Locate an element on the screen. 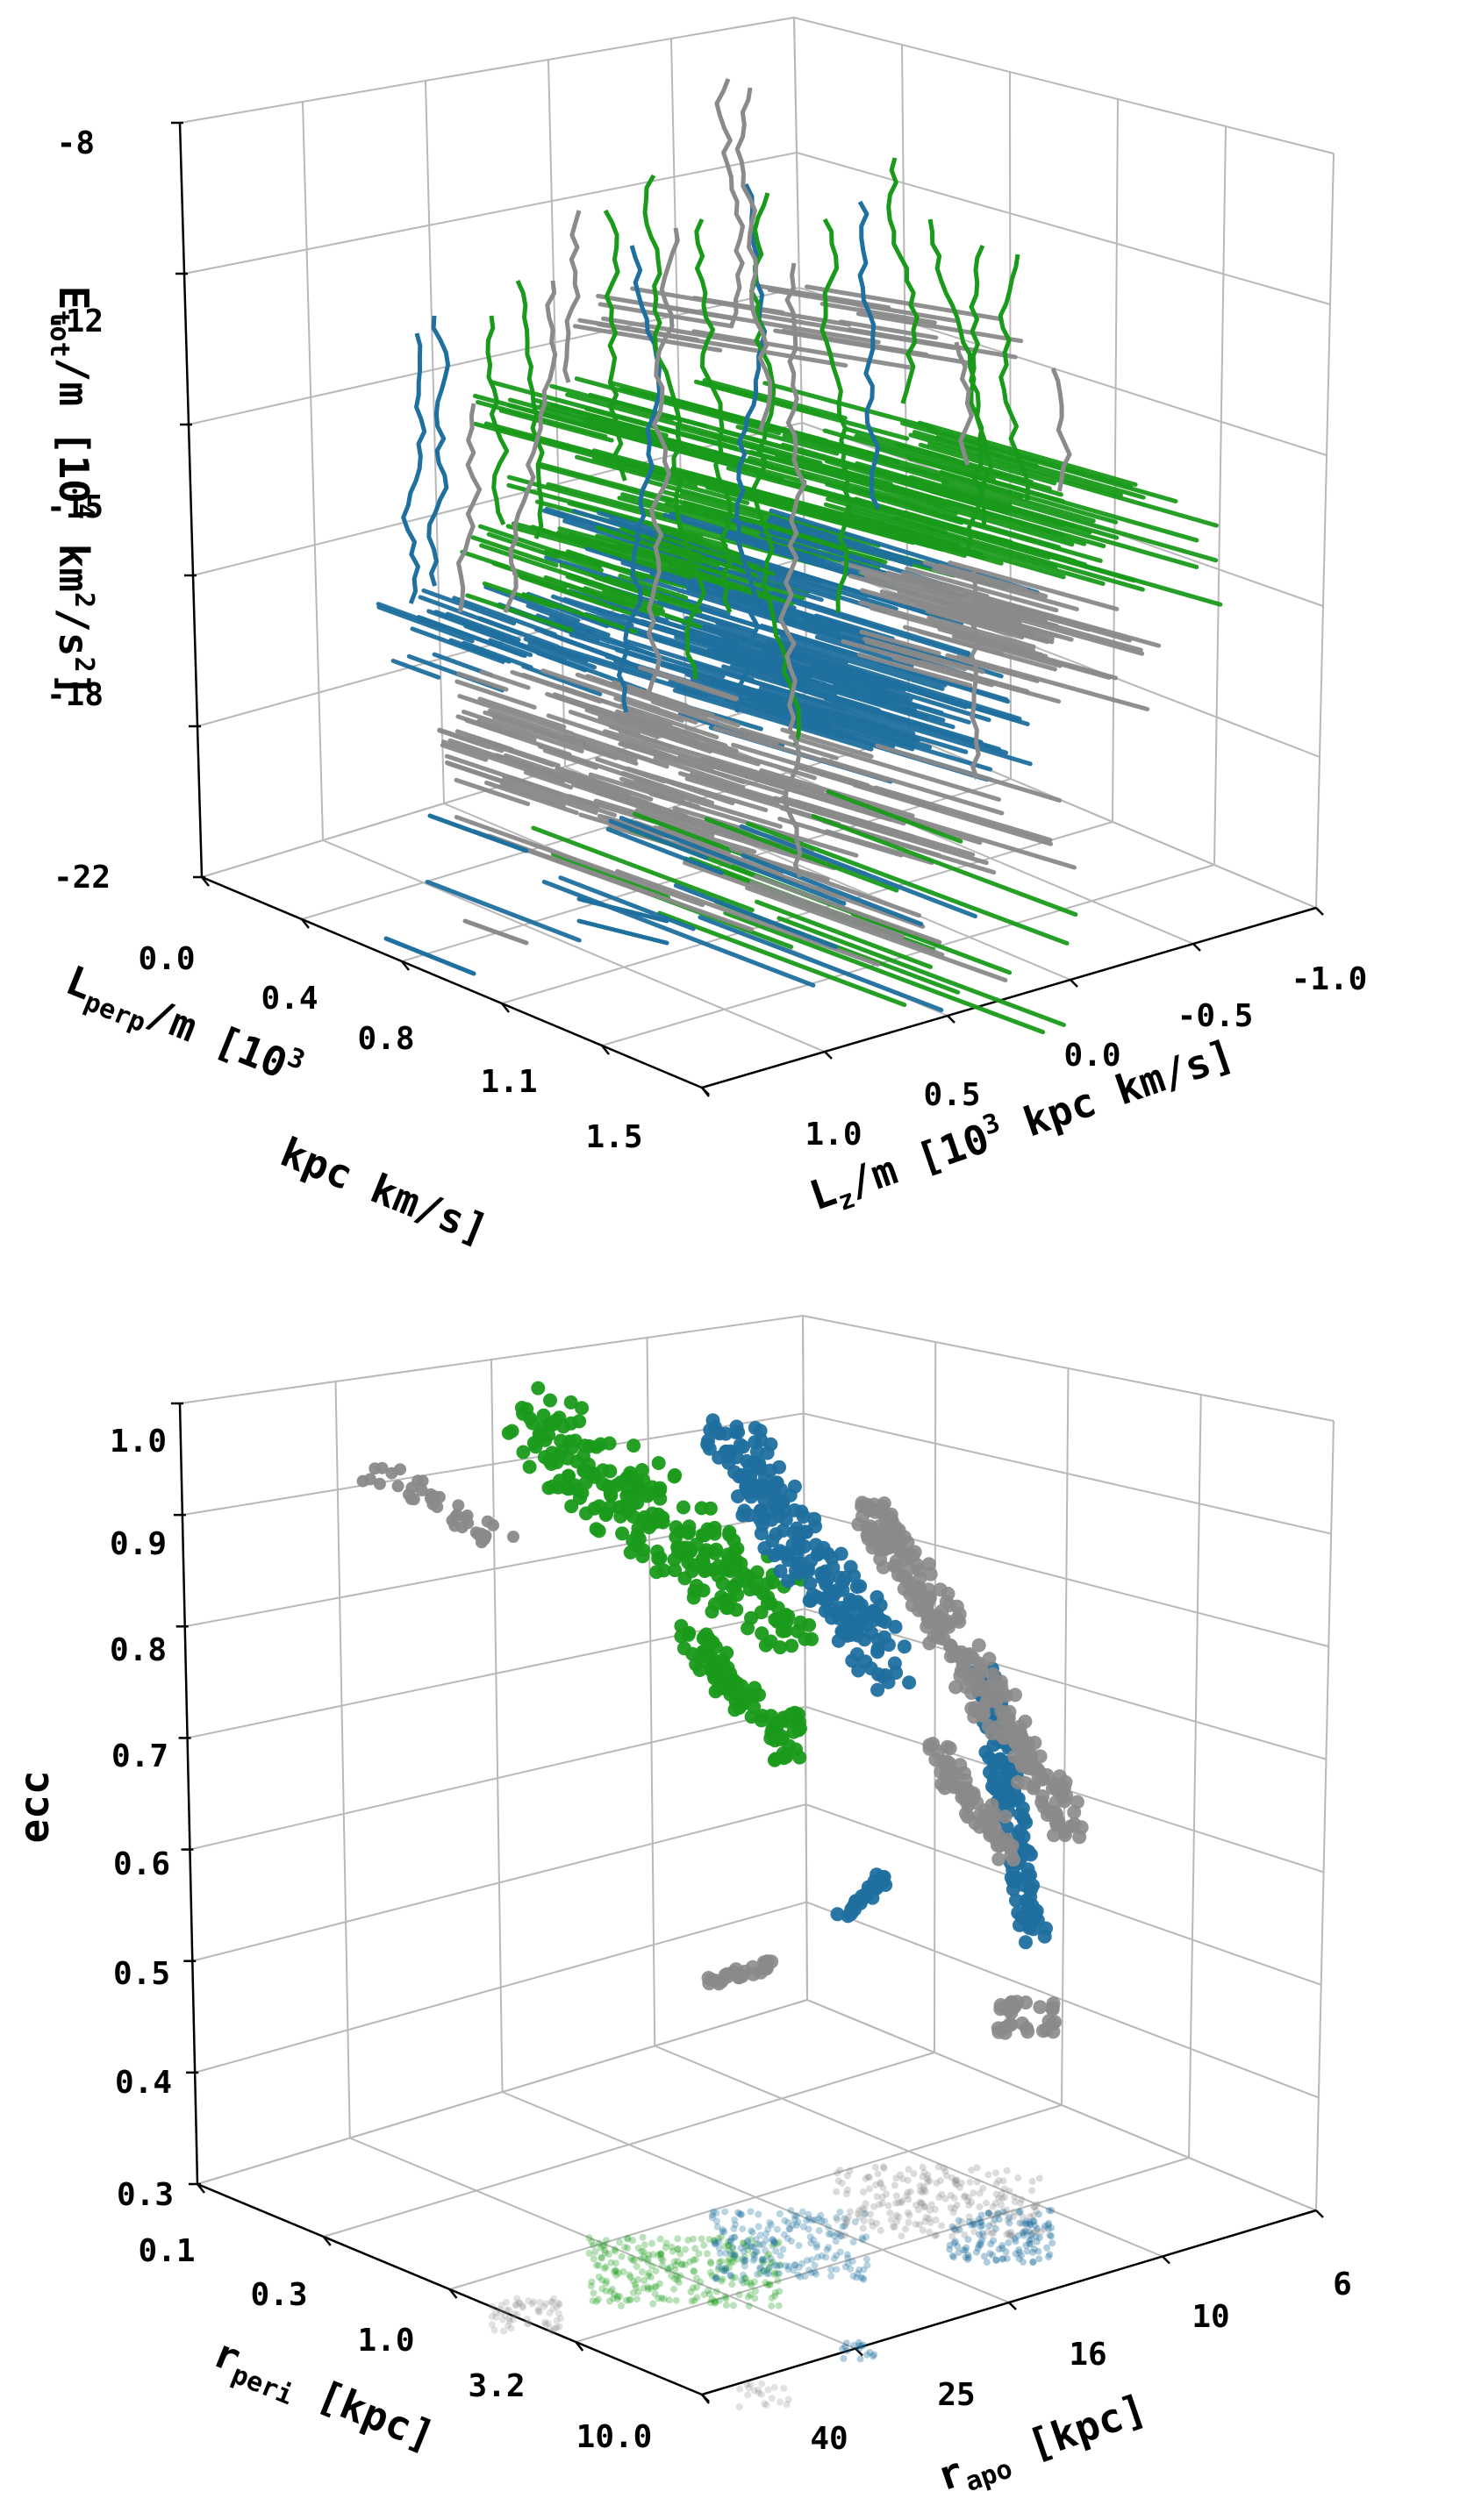 The height and width of the screenshot is (2520, 1460). chart-2-blue-floor-point-1959 is located at coordinates (980, 2222).